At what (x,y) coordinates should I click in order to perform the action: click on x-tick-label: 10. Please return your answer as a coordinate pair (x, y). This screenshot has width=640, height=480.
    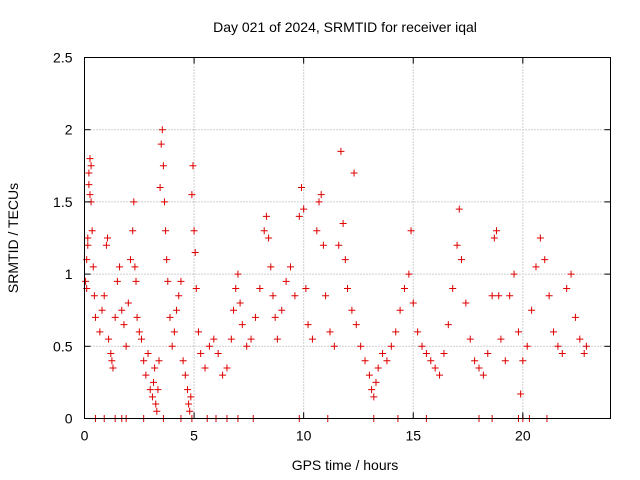
    Looking at the image, I should click on (304, 436).